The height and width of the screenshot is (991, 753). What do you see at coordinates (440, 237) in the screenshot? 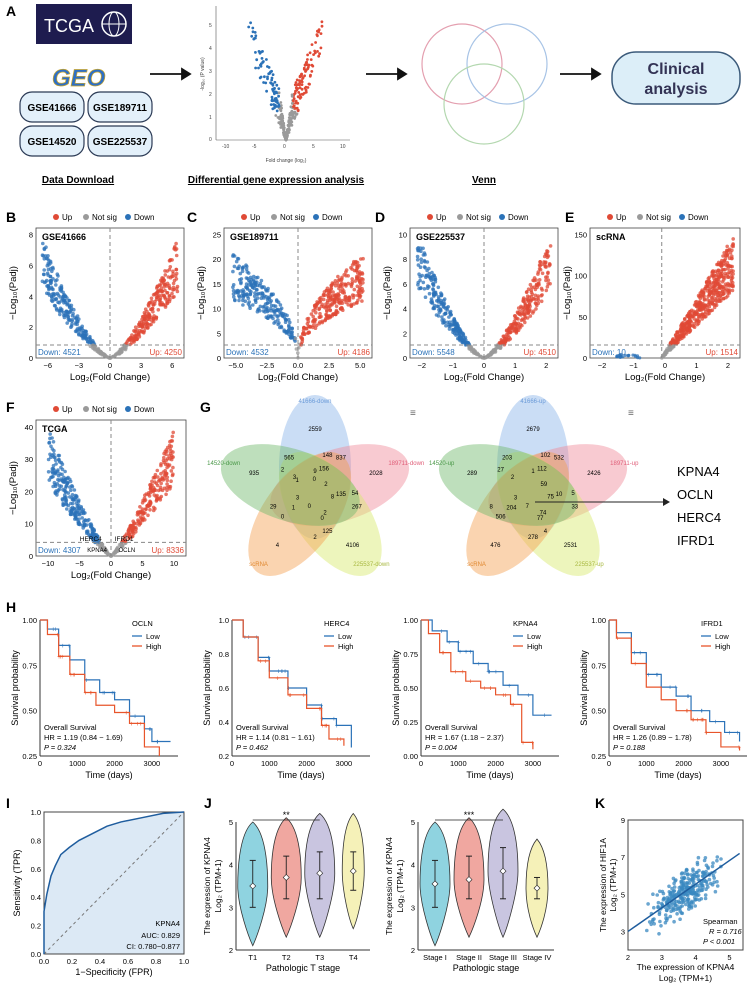
I see `dataset-title: GSE225537` at bounding box center [440, 237].